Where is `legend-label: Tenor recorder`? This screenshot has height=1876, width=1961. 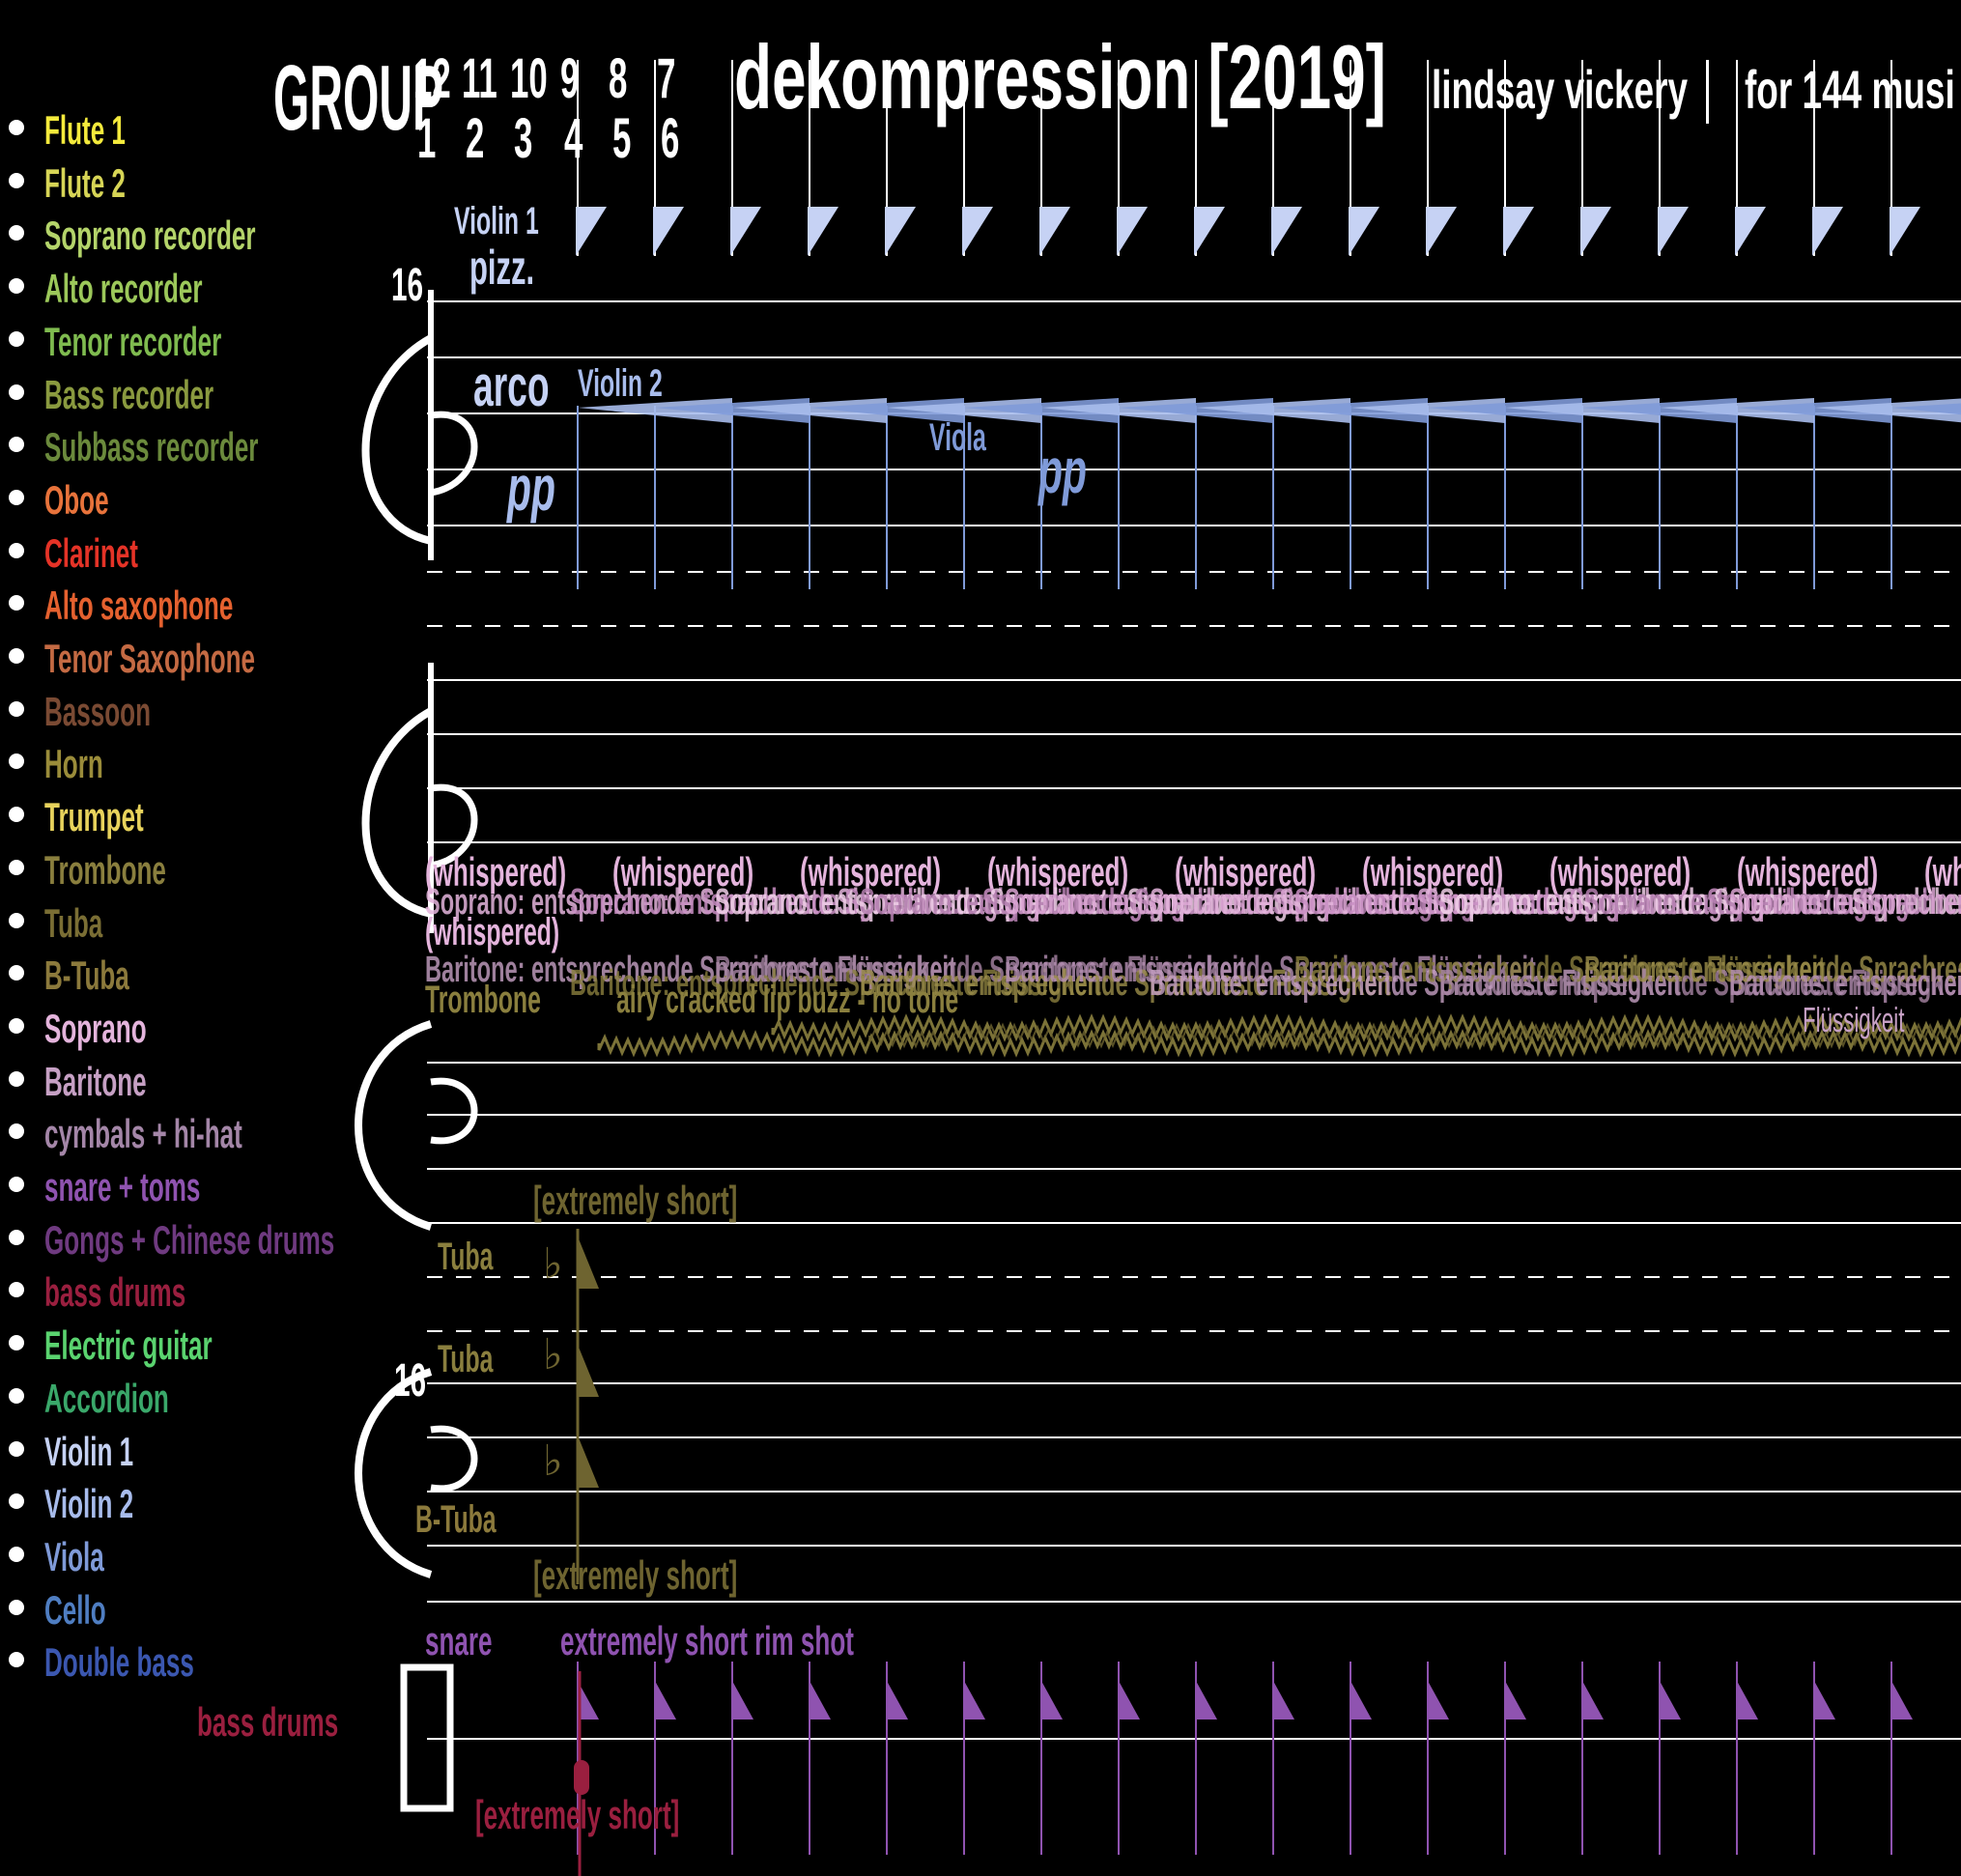 legend-label: Tenor recorder is located at coordinates (133, 341).